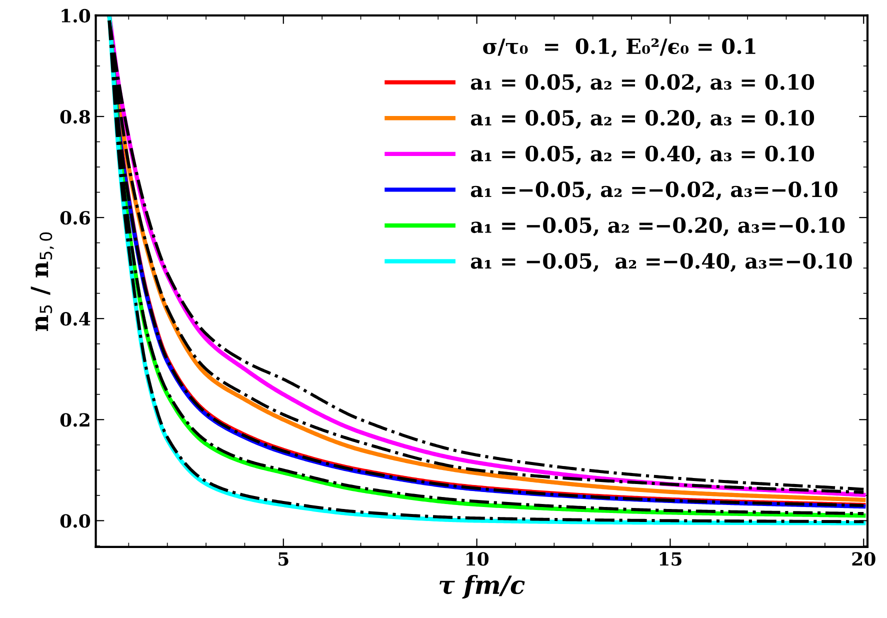 This screenshot has width=887, height=618. What do you see at coordinates (654, 191) in the screenshot?
I see `legend-label: a₁ =−0.05, a₂ =−0.02, a₃=−0.10` at bounding box center [654, 191].